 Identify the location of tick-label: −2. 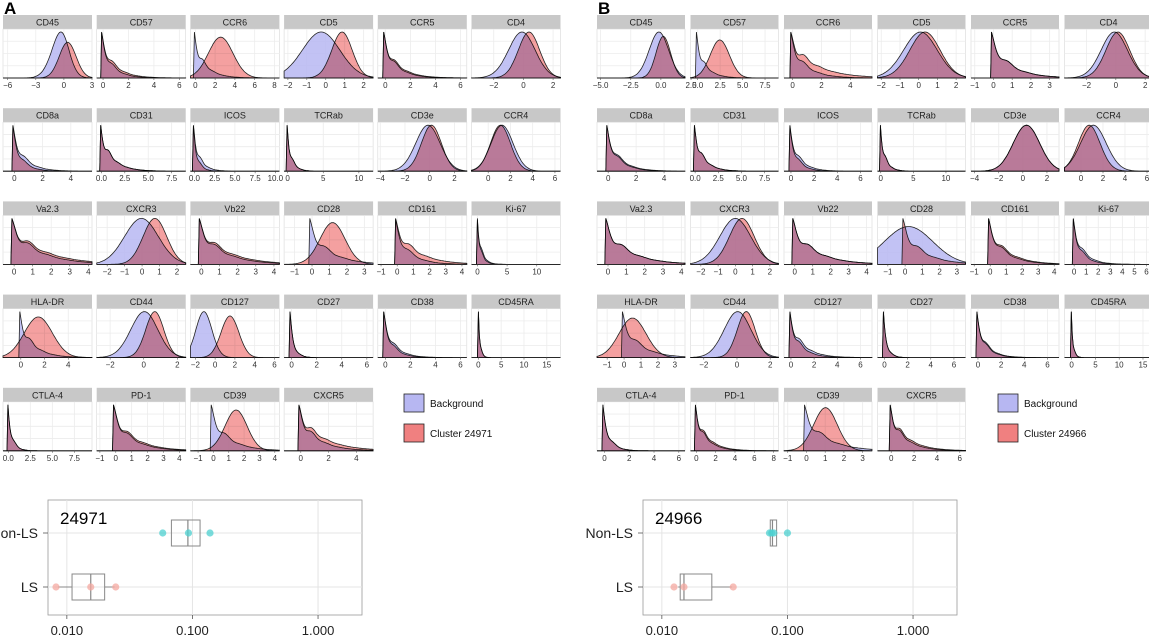
(701, 271).